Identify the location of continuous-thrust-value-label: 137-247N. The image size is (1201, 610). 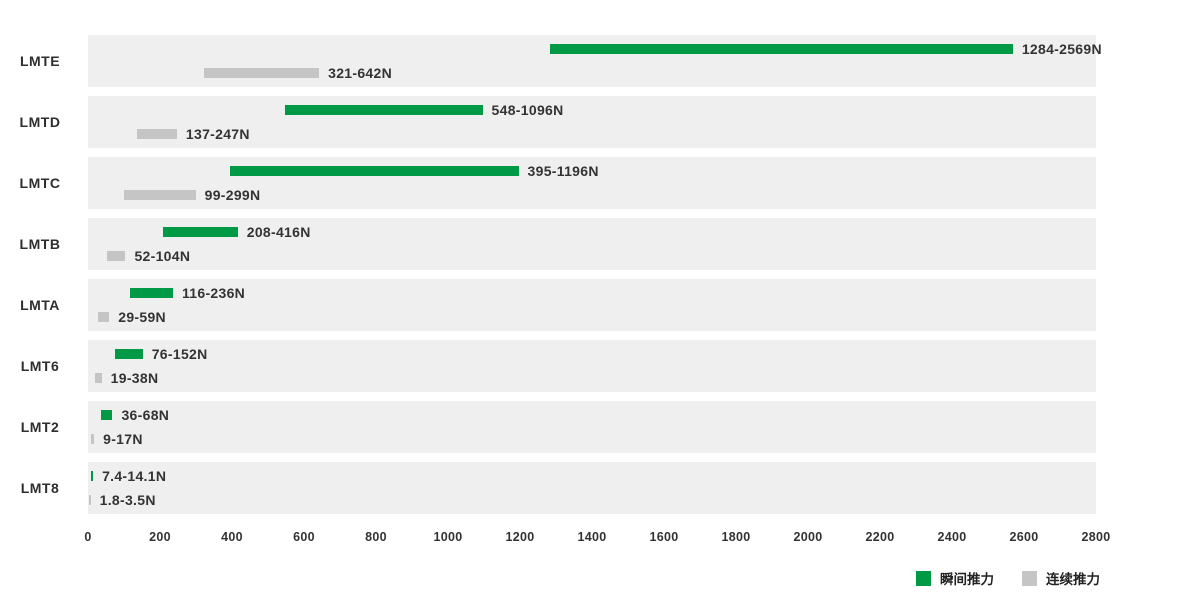
(217, 134).